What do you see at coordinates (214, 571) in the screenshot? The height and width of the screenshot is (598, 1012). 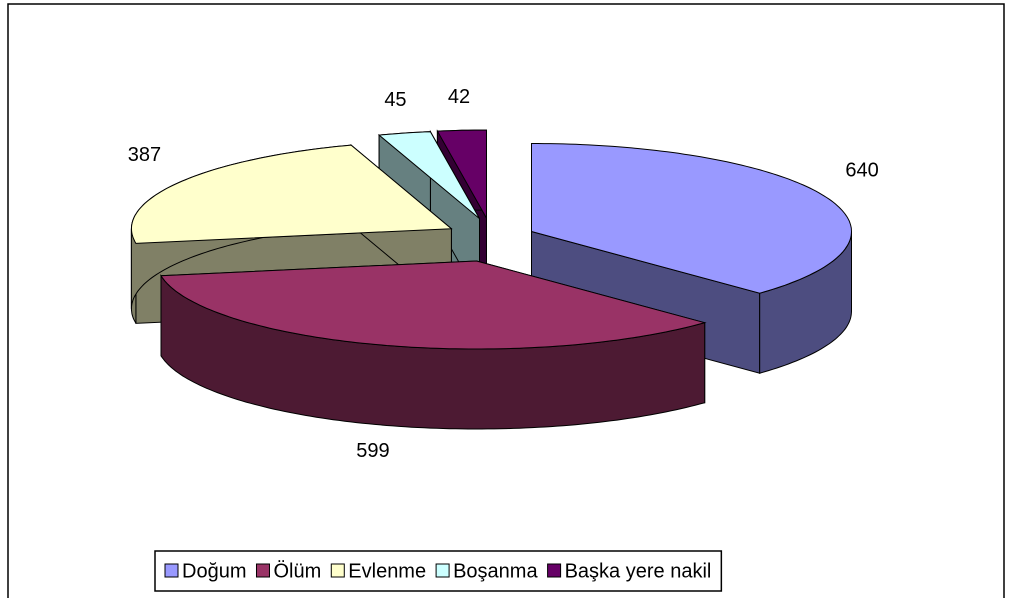 I see `legend-label: Doğum` at bounding box center [214, 571].